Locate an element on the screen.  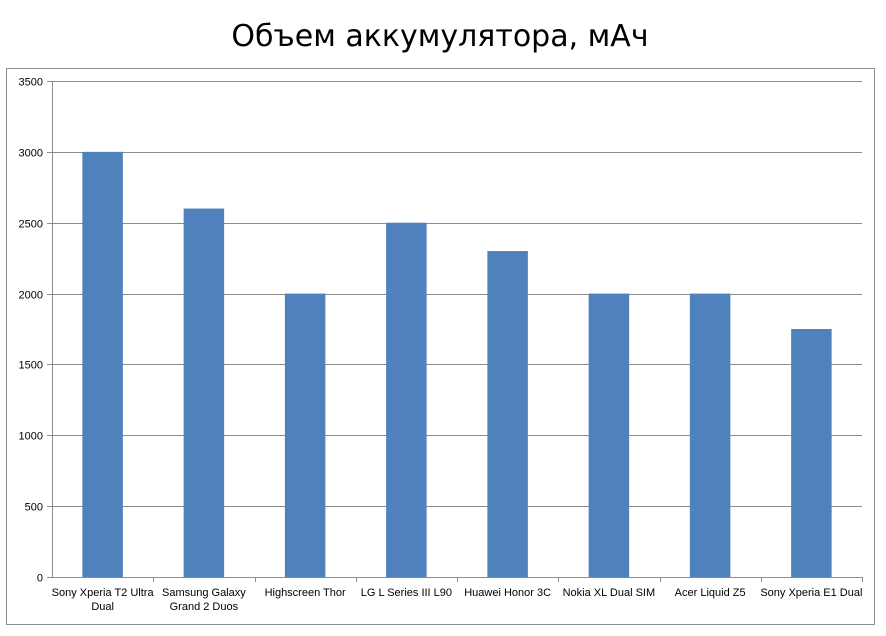
x-tick-label-line: Acer Liquid Z5 is located at coordinates (710, 593).